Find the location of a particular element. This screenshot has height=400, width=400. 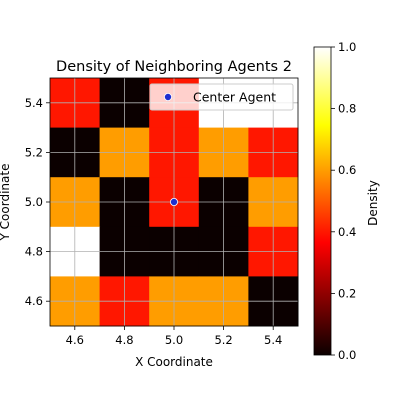

x-axis-ticks: 4.6 4.8 5.0 5.2 5.4 is located at coordinates (174, 336).